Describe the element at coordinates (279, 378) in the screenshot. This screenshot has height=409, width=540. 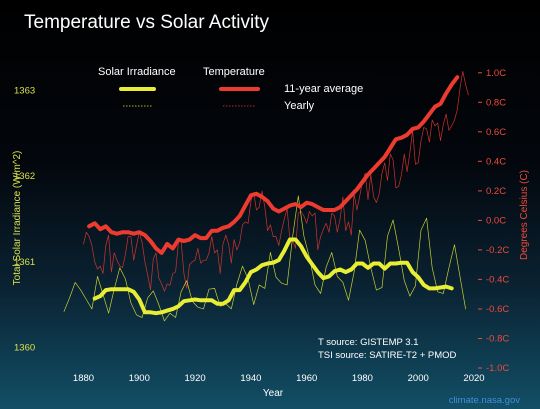
I see `x-axis: 1880 1900 1920 1940 1960 1980 2000 2020` at that location.